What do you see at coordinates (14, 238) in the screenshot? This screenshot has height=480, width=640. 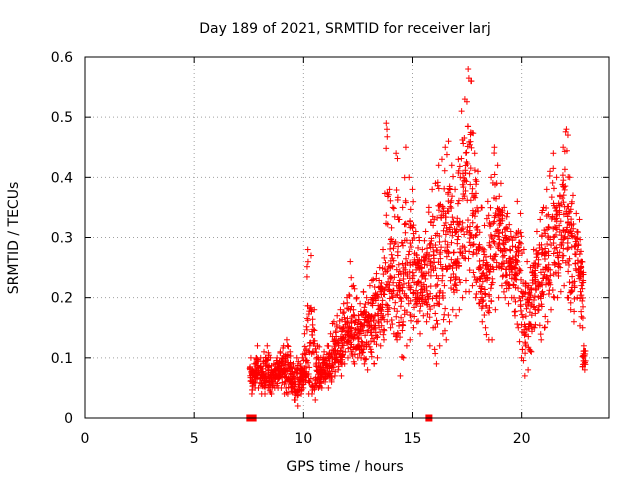 I see `y-axis-label: SRMTID / TECUs` at bounding box center [14, 238].